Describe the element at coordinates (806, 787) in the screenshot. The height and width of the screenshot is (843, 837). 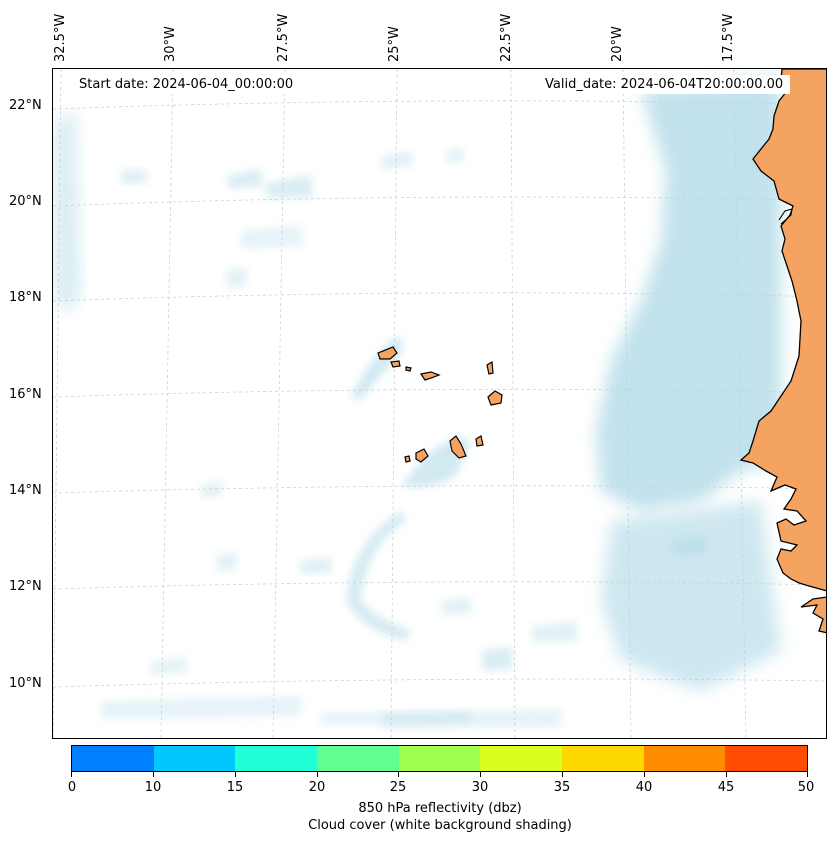
I see `colorbar-tick-label: 50` at that location.